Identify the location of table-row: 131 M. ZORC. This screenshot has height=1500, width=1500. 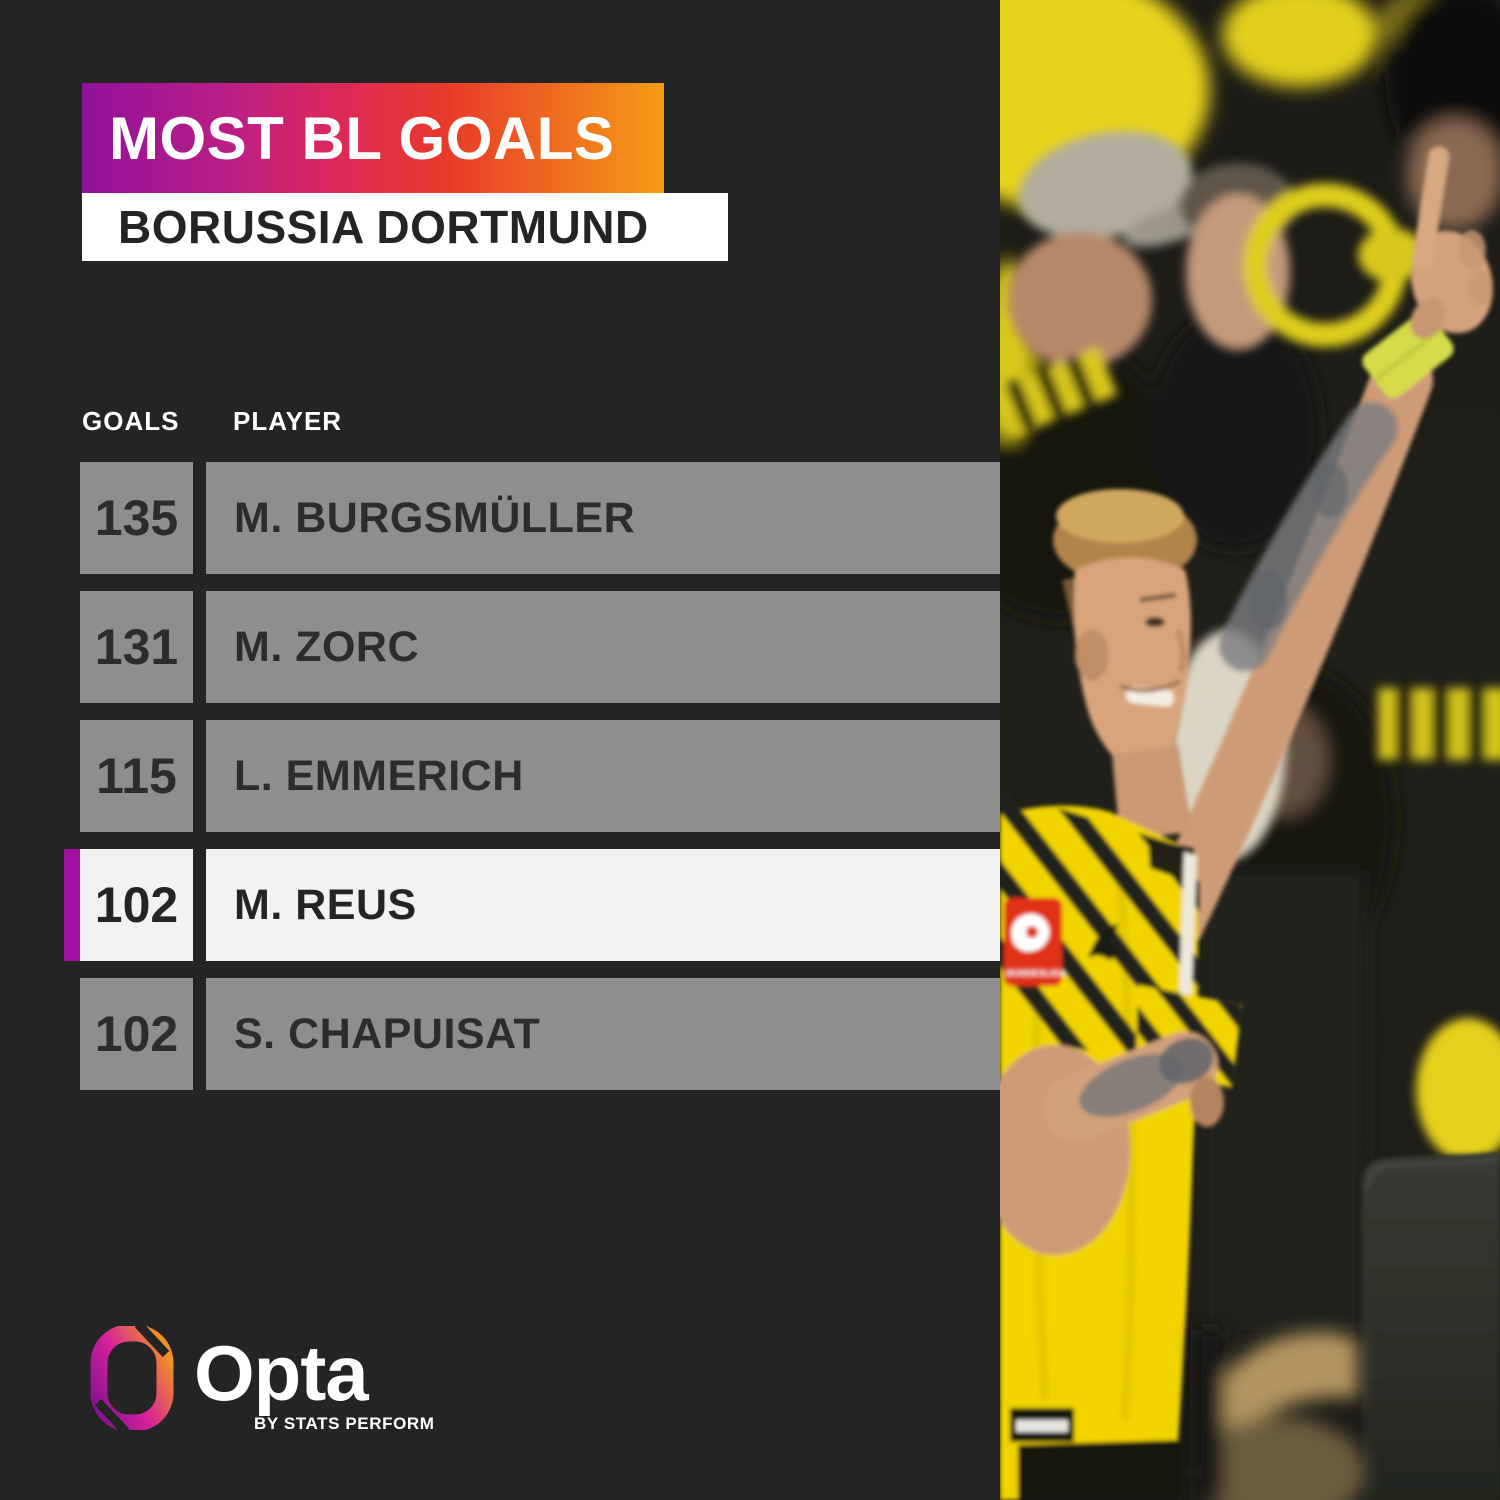
(532, 647).